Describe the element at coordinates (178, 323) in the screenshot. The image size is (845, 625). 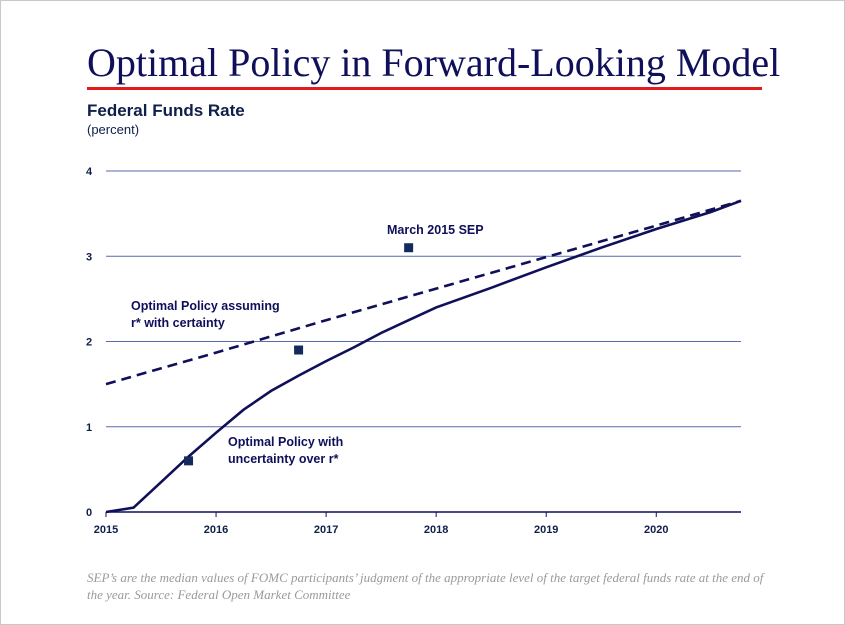
I see `certainty-policy-label: r* with certainty` at that location.